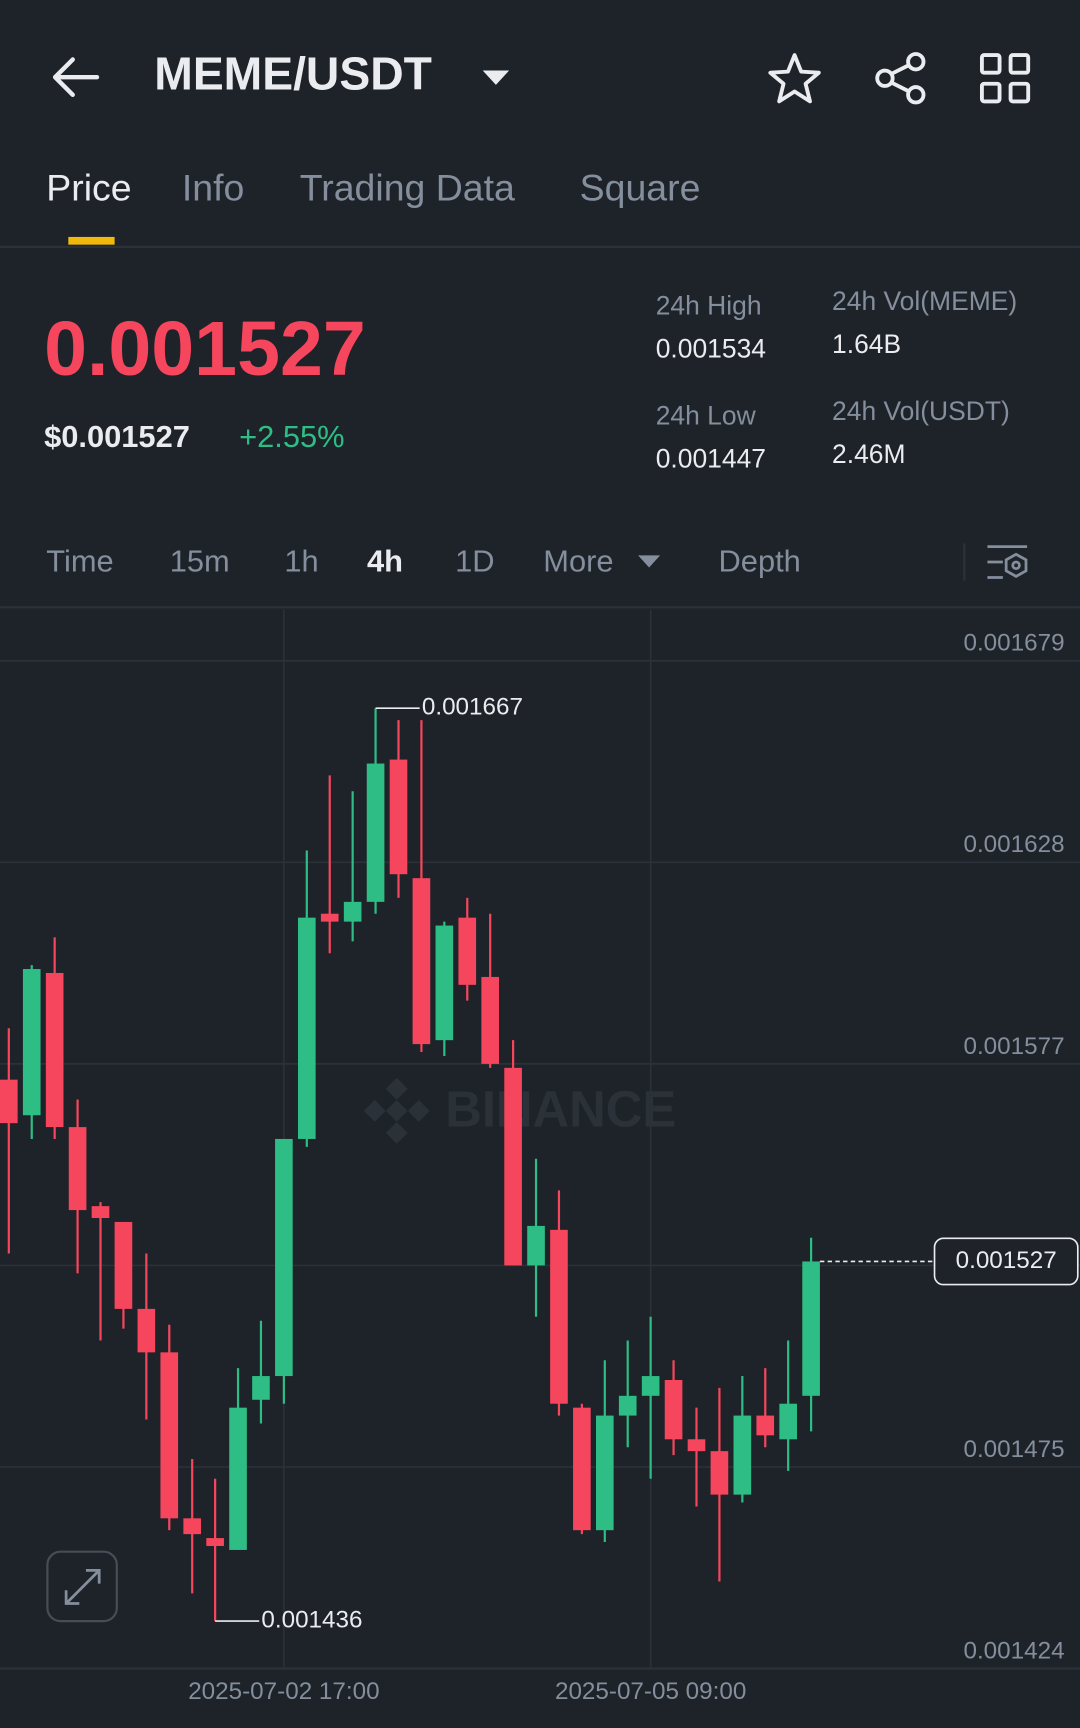 The width and height of the screenshot is (1080, 1728). What do you see at coordinates (794, 78) in the screenshot?
I see `favorite-icon` at bounding box center [794, 78].